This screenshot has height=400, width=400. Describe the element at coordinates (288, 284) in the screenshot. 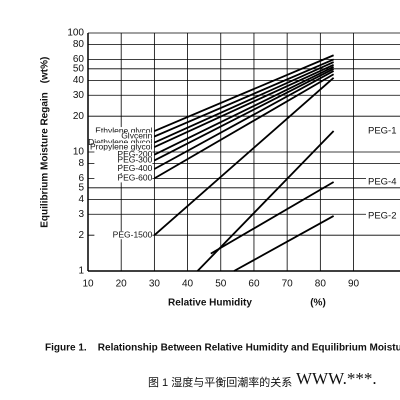

I see `x-tick-label: 70` at that location.